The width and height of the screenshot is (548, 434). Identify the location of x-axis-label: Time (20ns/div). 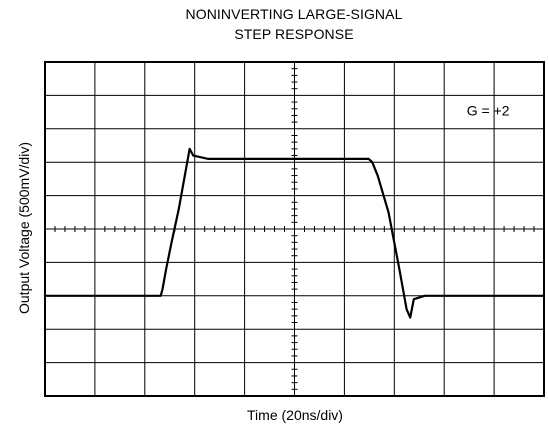
(295, 415).